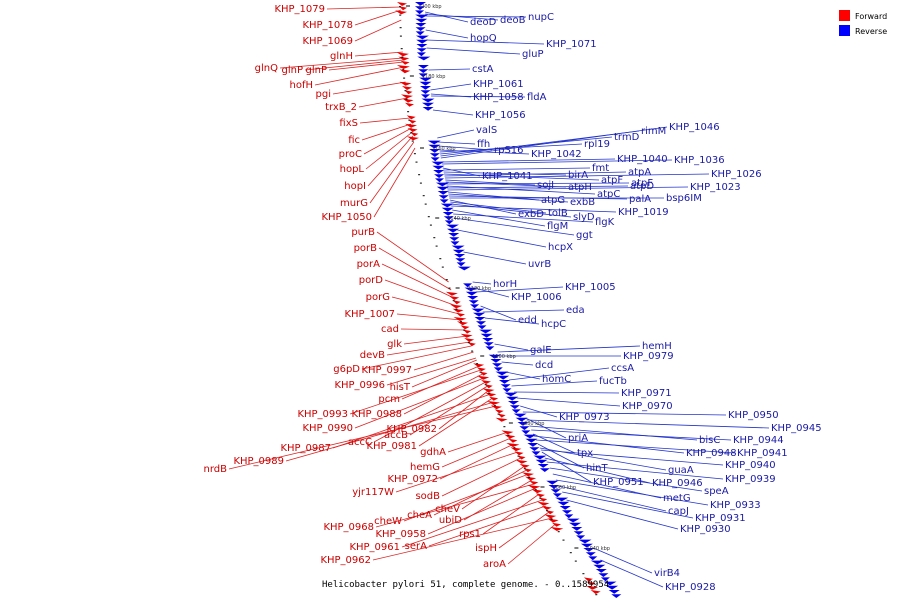 This screenshot has width=900, height=600. What do you see at coordinates (648, 356) in the screenshot?
I see `reverse-gene-label: KHP_0979` at bounding box center [648, 356].